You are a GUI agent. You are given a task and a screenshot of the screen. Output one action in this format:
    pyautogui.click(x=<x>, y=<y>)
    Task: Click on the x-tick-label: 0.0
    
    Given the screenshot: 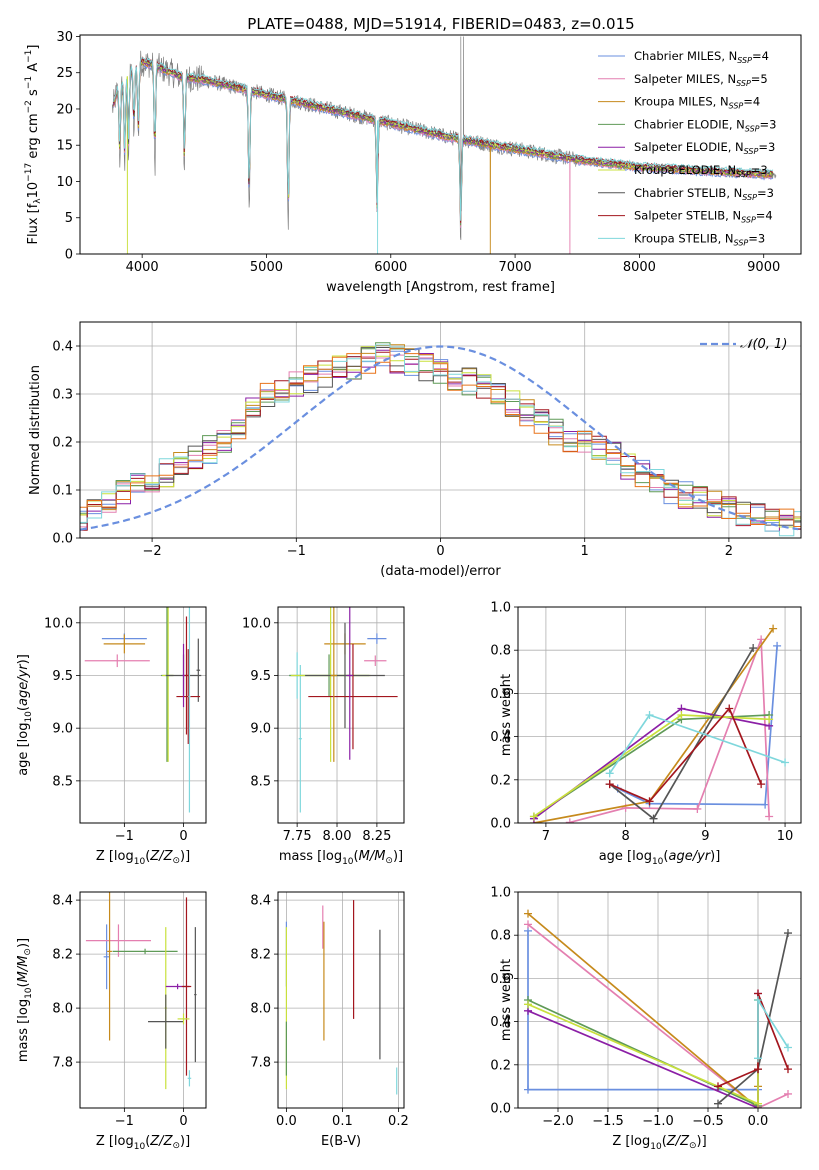 What is the action you would take?
    pyautogui.click(x=286, y=1121)
    